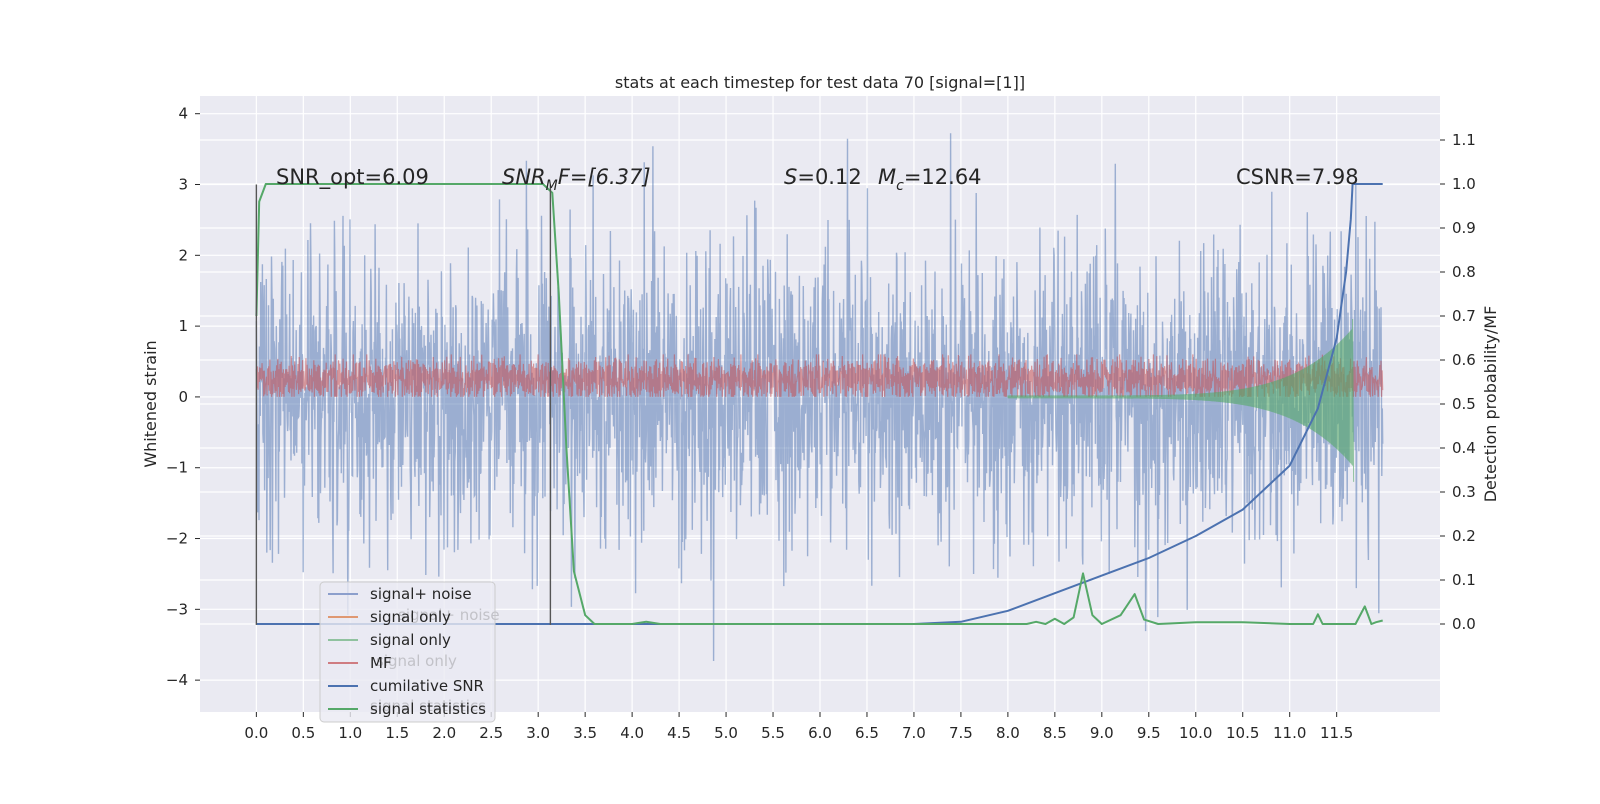 Image resolution: width=1600 pixels, height=804 pixels. What do you see at coordinates (183, 185) in the screenshot?
I see `y-tick-label-left: 3` at bounding box center [183, 185].